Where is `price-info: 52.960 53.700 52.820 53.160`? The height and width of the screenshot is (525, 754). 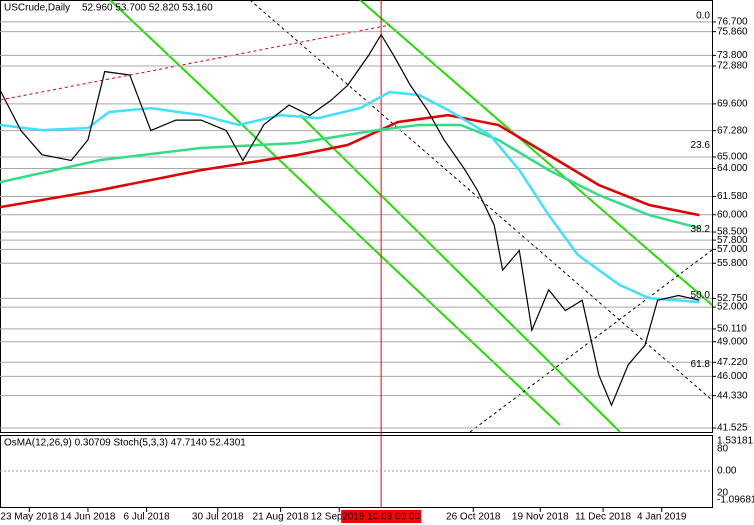
price-info: 52.960 53.700 52.820 53.160 is located at coordinates (147, 8).